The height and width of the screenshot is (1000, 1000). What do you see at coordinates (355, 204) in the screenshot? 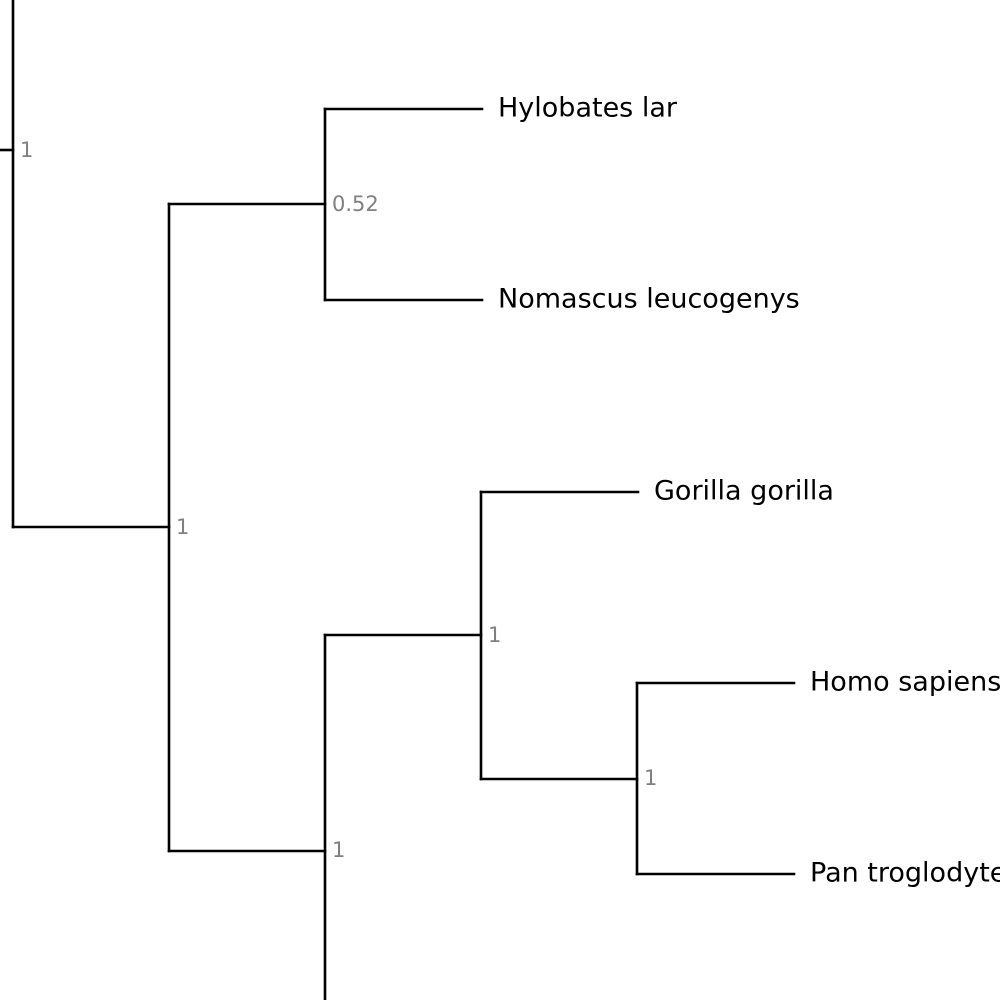
I see `support-value: 0.52` at bounding box center [355, 204].